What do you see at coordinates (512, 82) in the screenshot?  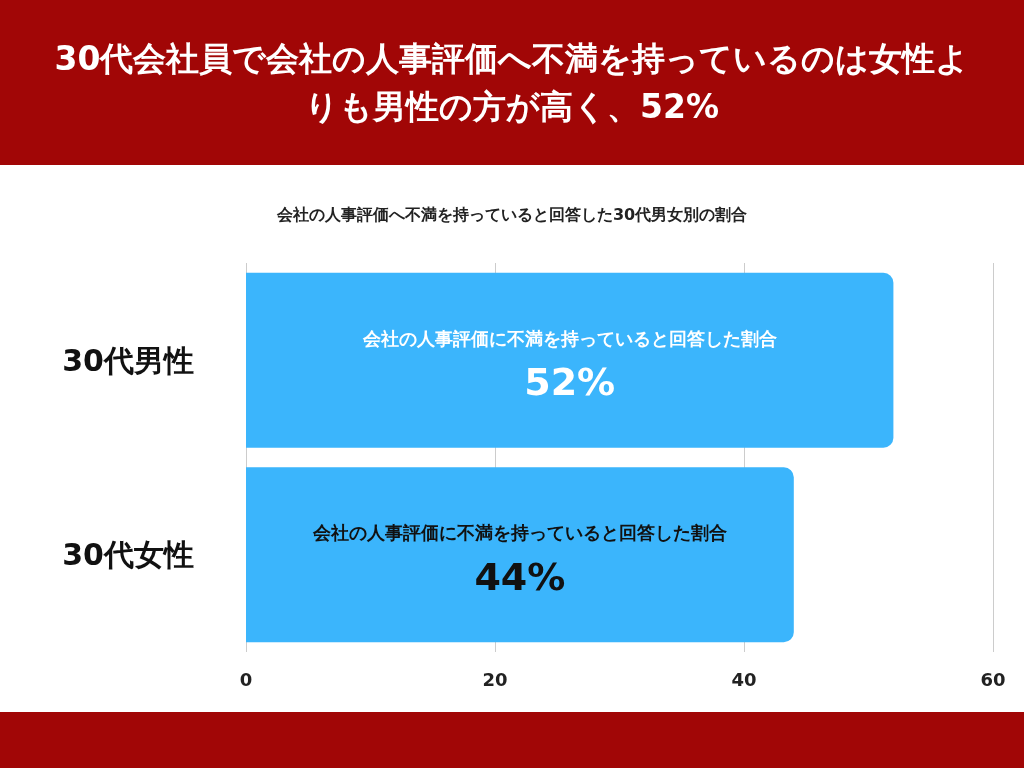 I see `chart-title: 30代会社員で会社の人事評価へ不満を持っているのは女性よりも男性の方が高く、52%` at bounding box center [512, 82].